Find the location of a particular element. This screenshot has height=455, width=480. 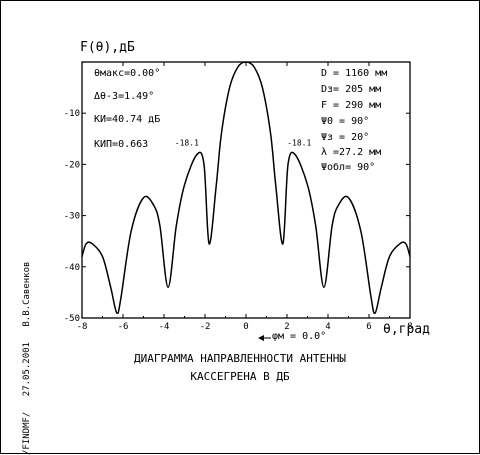

x-axis-label: θ,град is located at coordinates (406, 329).